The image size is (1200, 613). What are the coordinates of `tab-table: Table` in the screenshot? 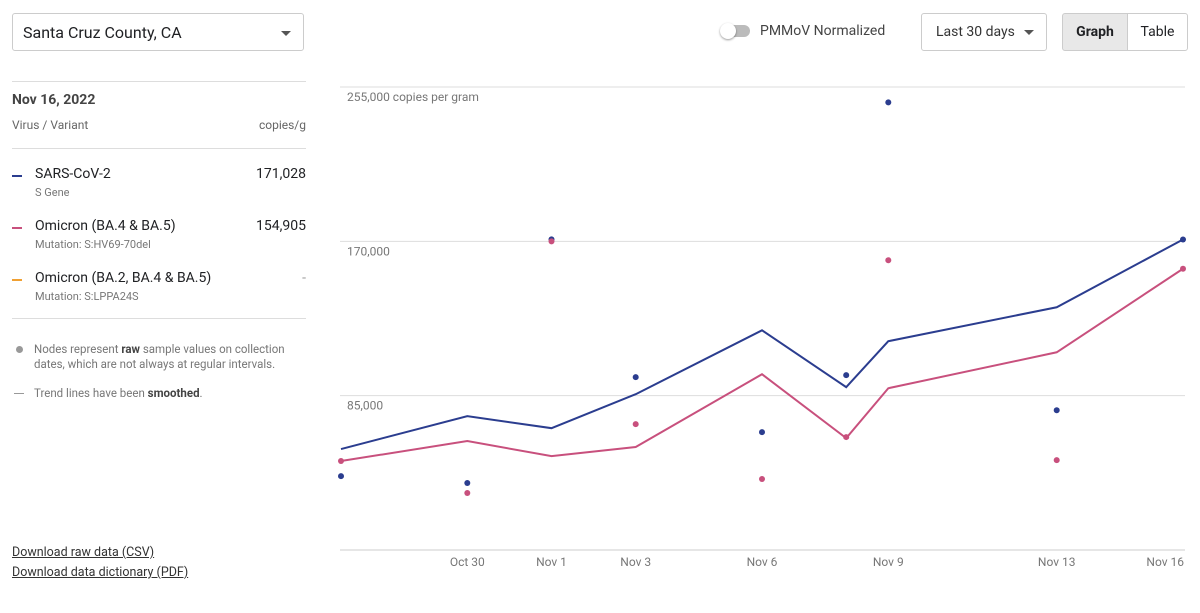 It's located at (1157, 32).